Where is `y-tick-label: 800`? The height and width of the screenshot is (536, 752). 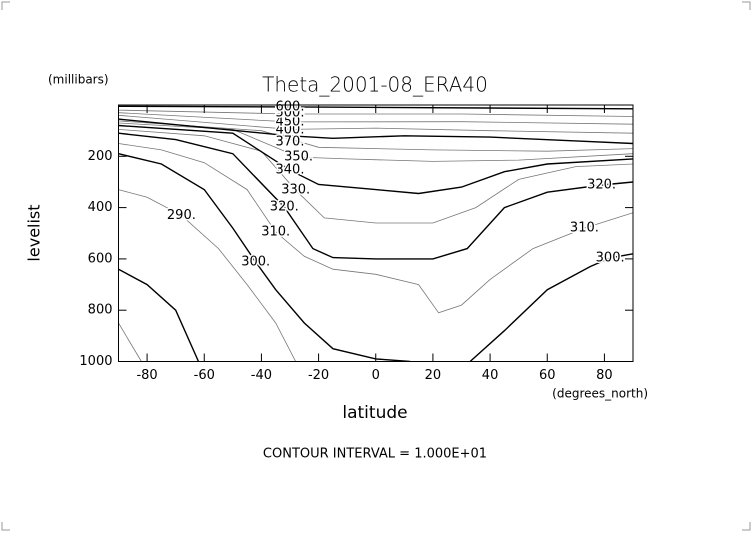 y-tick-label: 800 is located at coordinates (100, 310).